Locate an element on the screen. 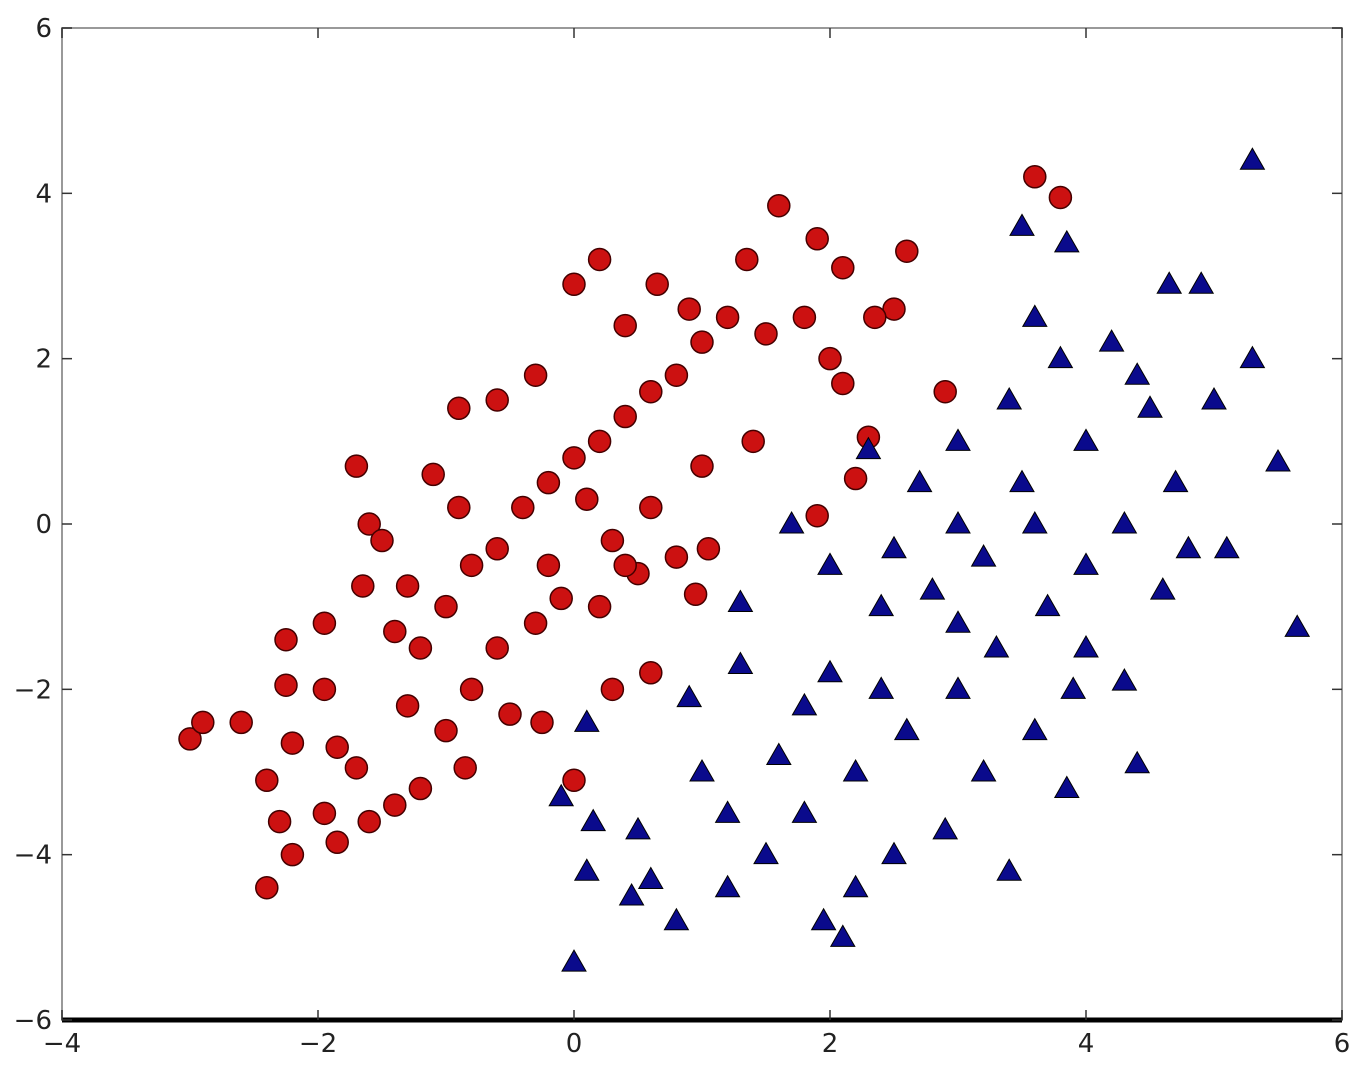 This screenshot has height=1070, width=1365. x-tick-label: 6 is located at coordinates (1342, 1044).